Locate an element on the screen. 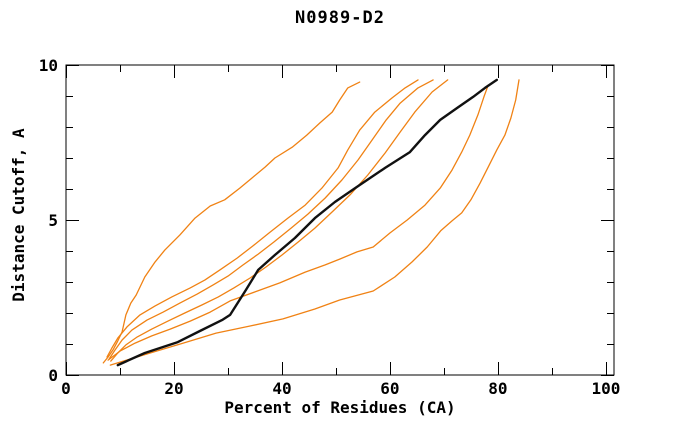 The image size is (680, 440). x-tick-label: 80 is located at coordinates (497, 388).